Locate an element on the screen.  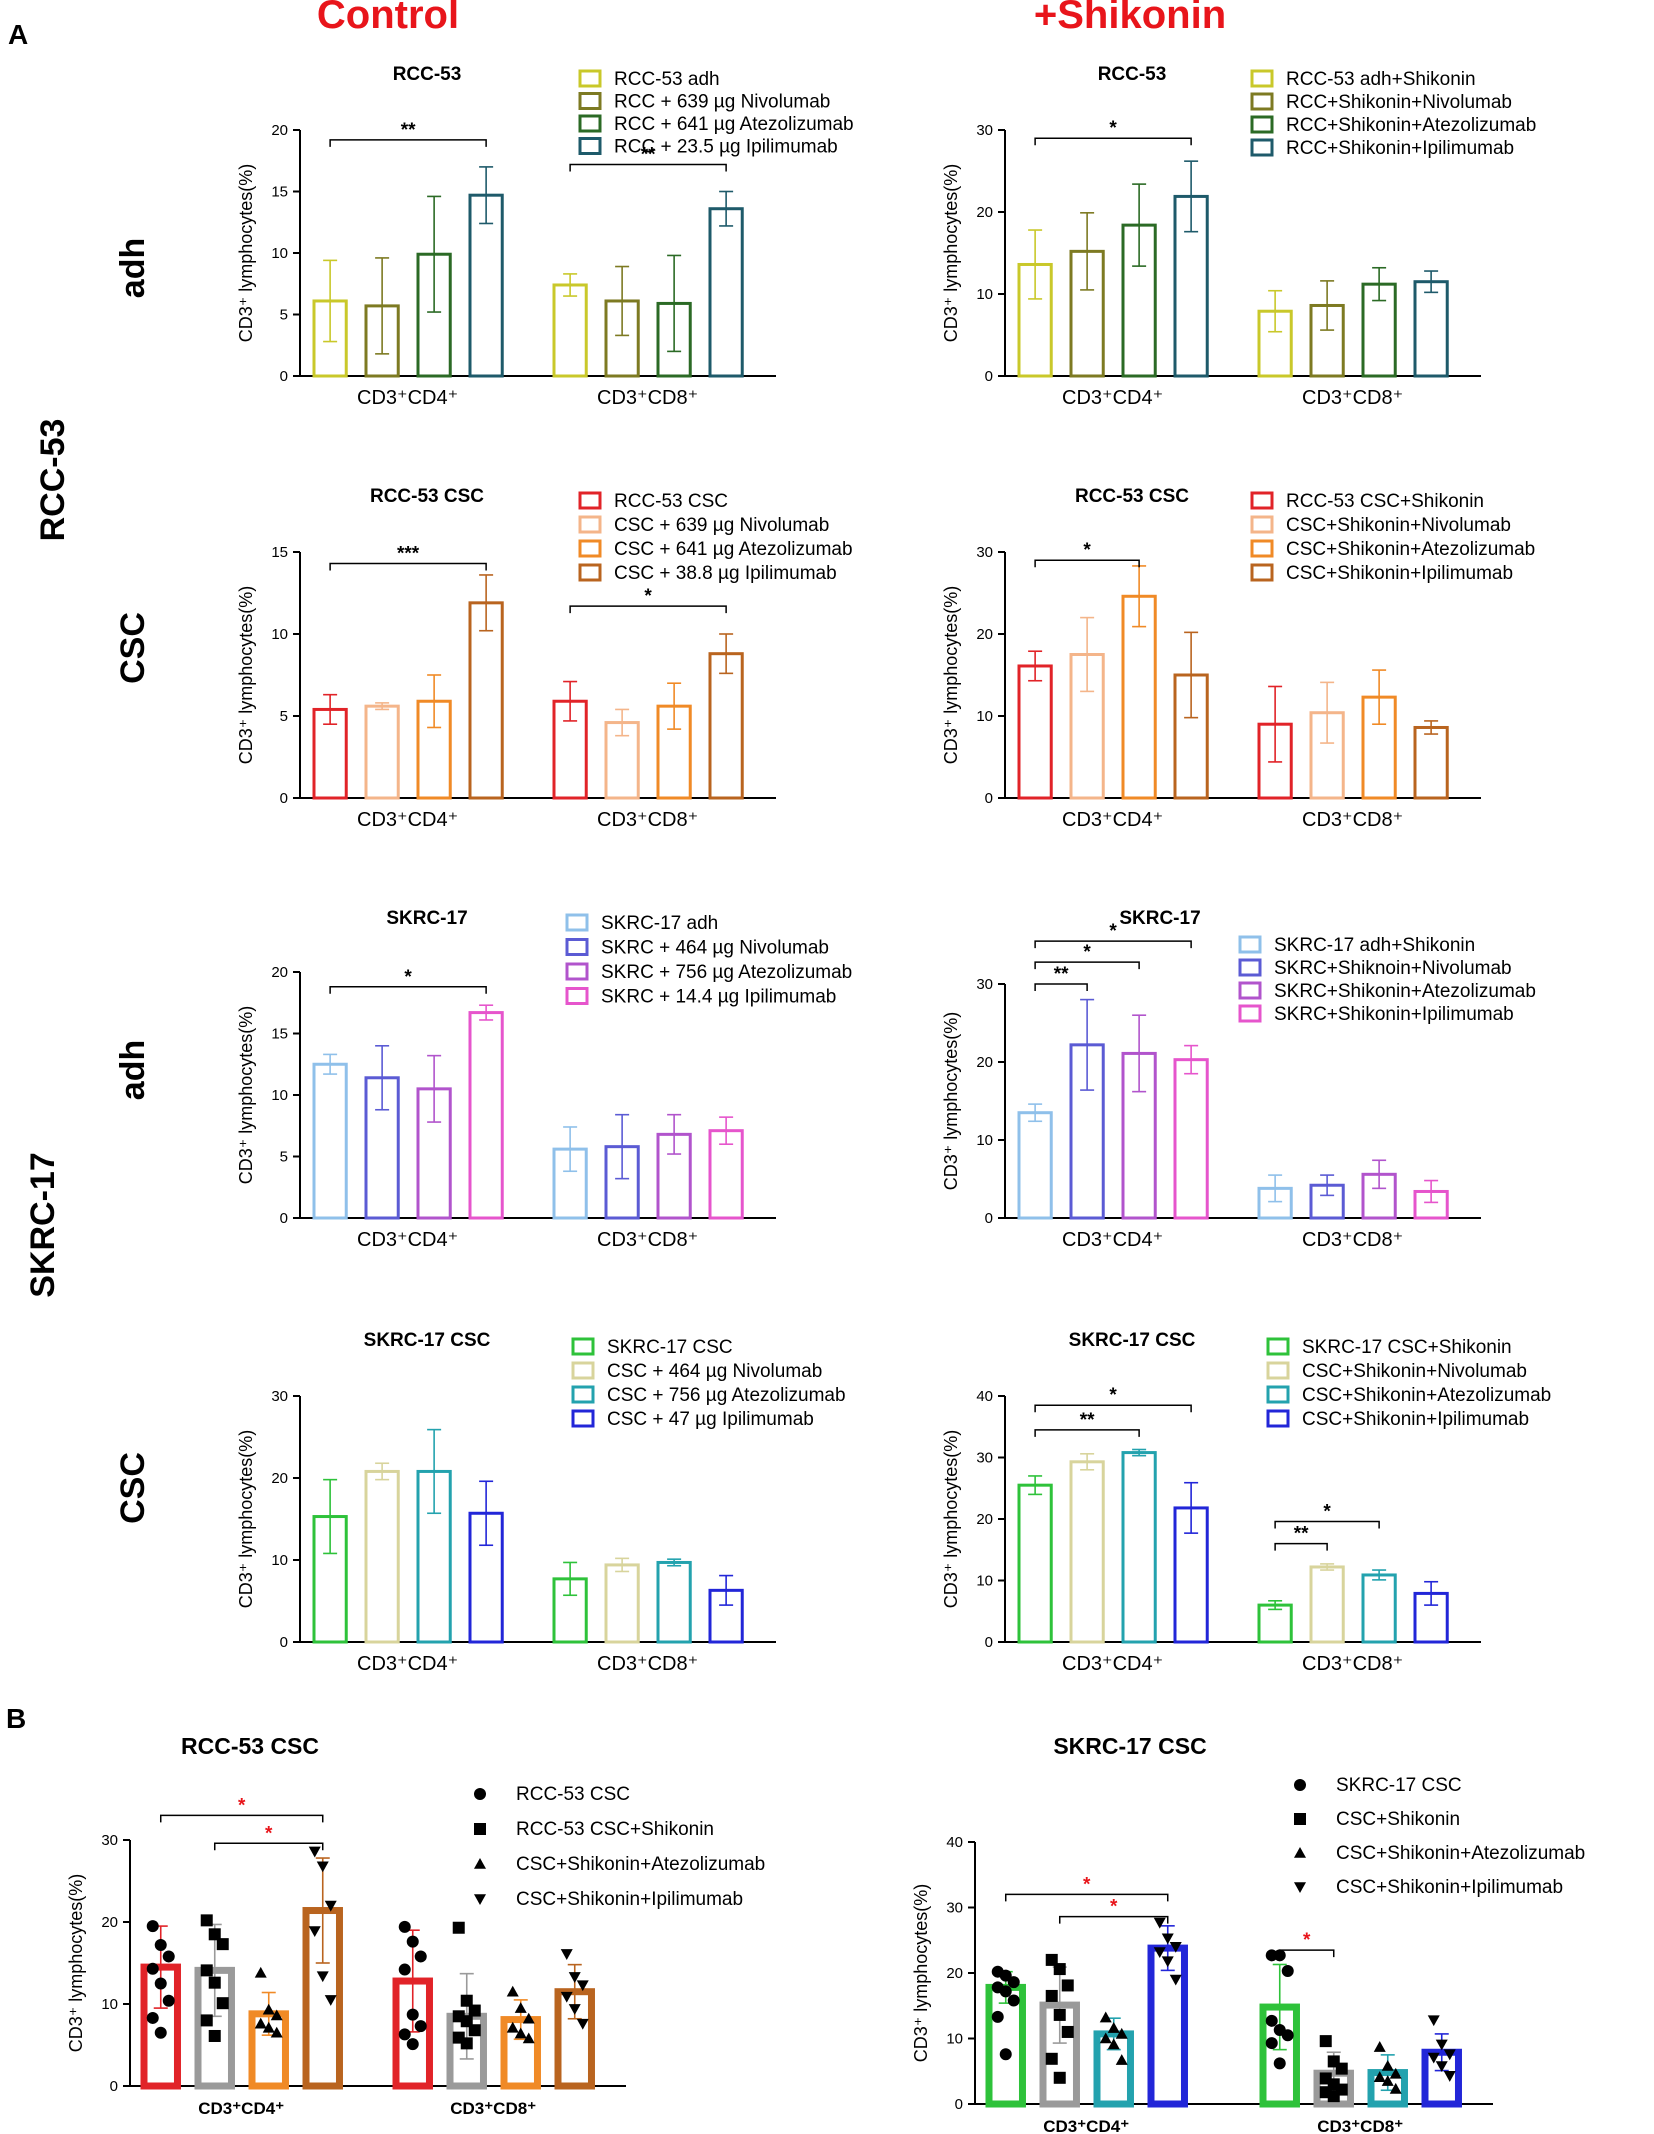
y-tick-label: 40 is located at coordinates (984, 1396).